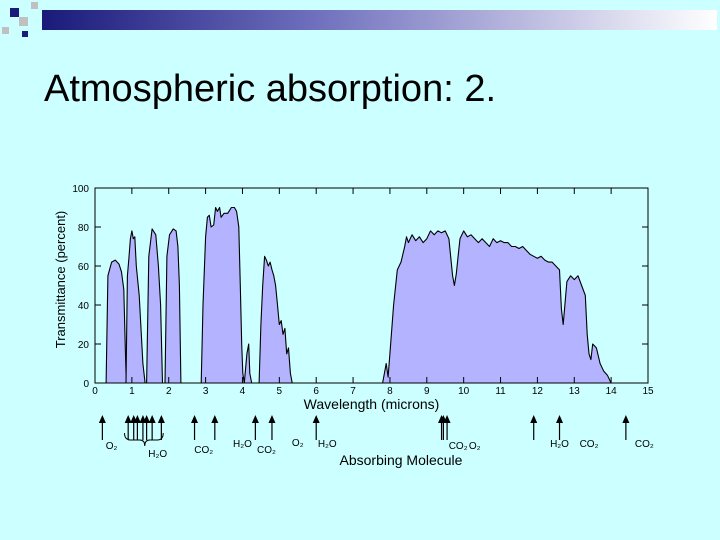 The width and height of the screenshot is (720, 540). Describe the element at coordinates (390, 391) in the screenshot. I see `x-tick-label-8: 8` at that location.